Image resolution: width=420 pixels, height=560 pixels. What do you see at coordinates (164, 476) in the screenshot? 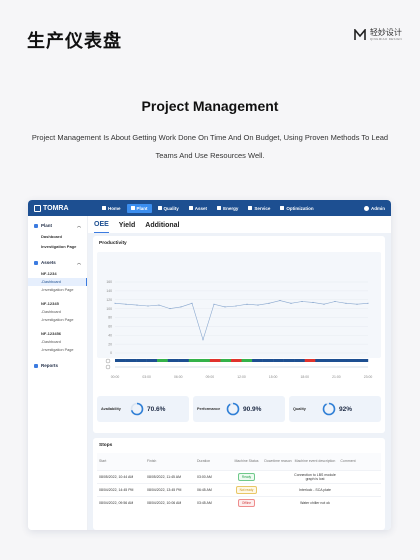
I see `table-cell: 08/05/2022, 11:45 AM` at bounding box center [164, 476].